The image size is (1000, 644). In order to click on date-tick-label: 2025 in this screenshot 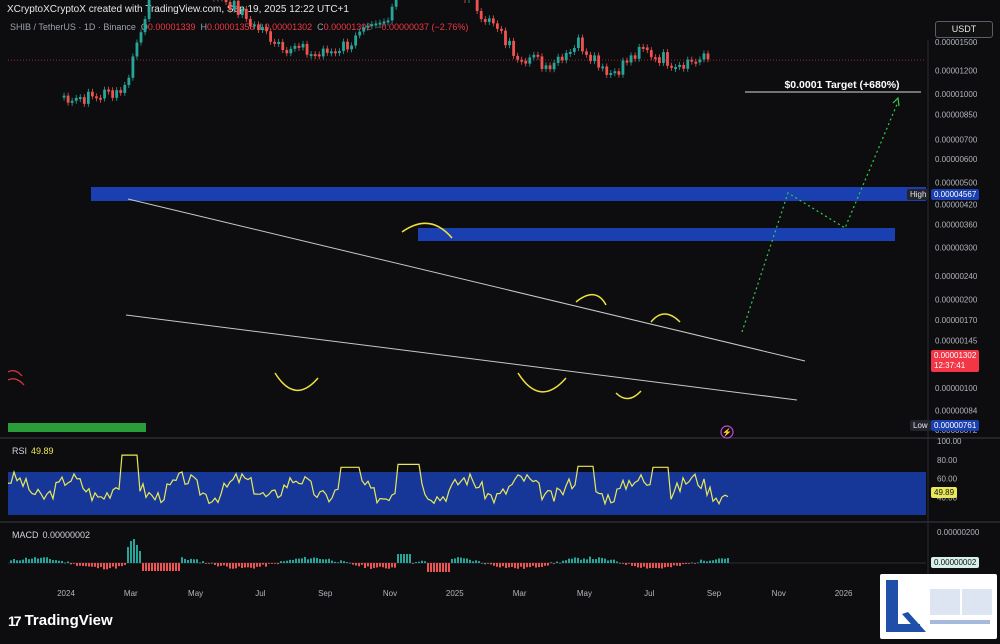, I will do `click(455, 593)`.